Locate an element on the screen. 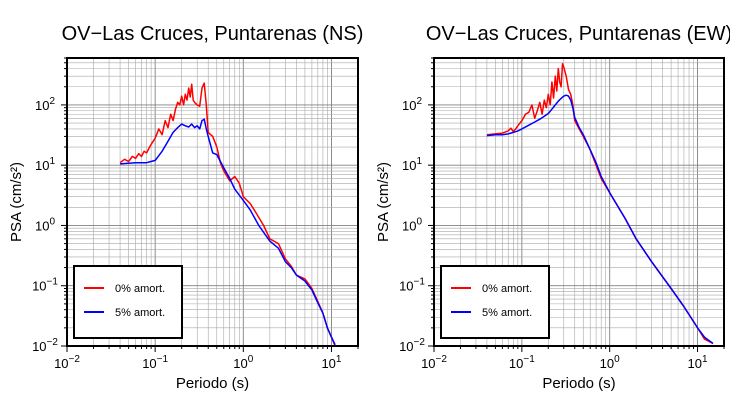 This screenshot has height=400, width=730. chart-title: OV−Las Cruces, Puntarenas (NS) is located at coordinates (213, 34).